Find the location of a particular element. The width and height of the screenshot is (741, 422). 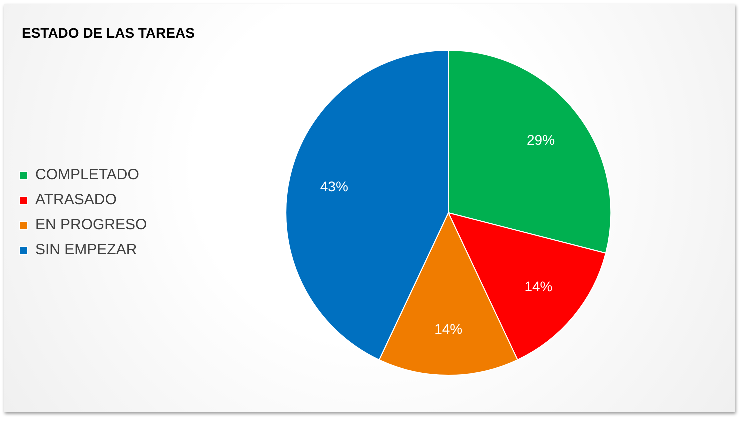

data-label: 29% is located at coordinates (541, 140).